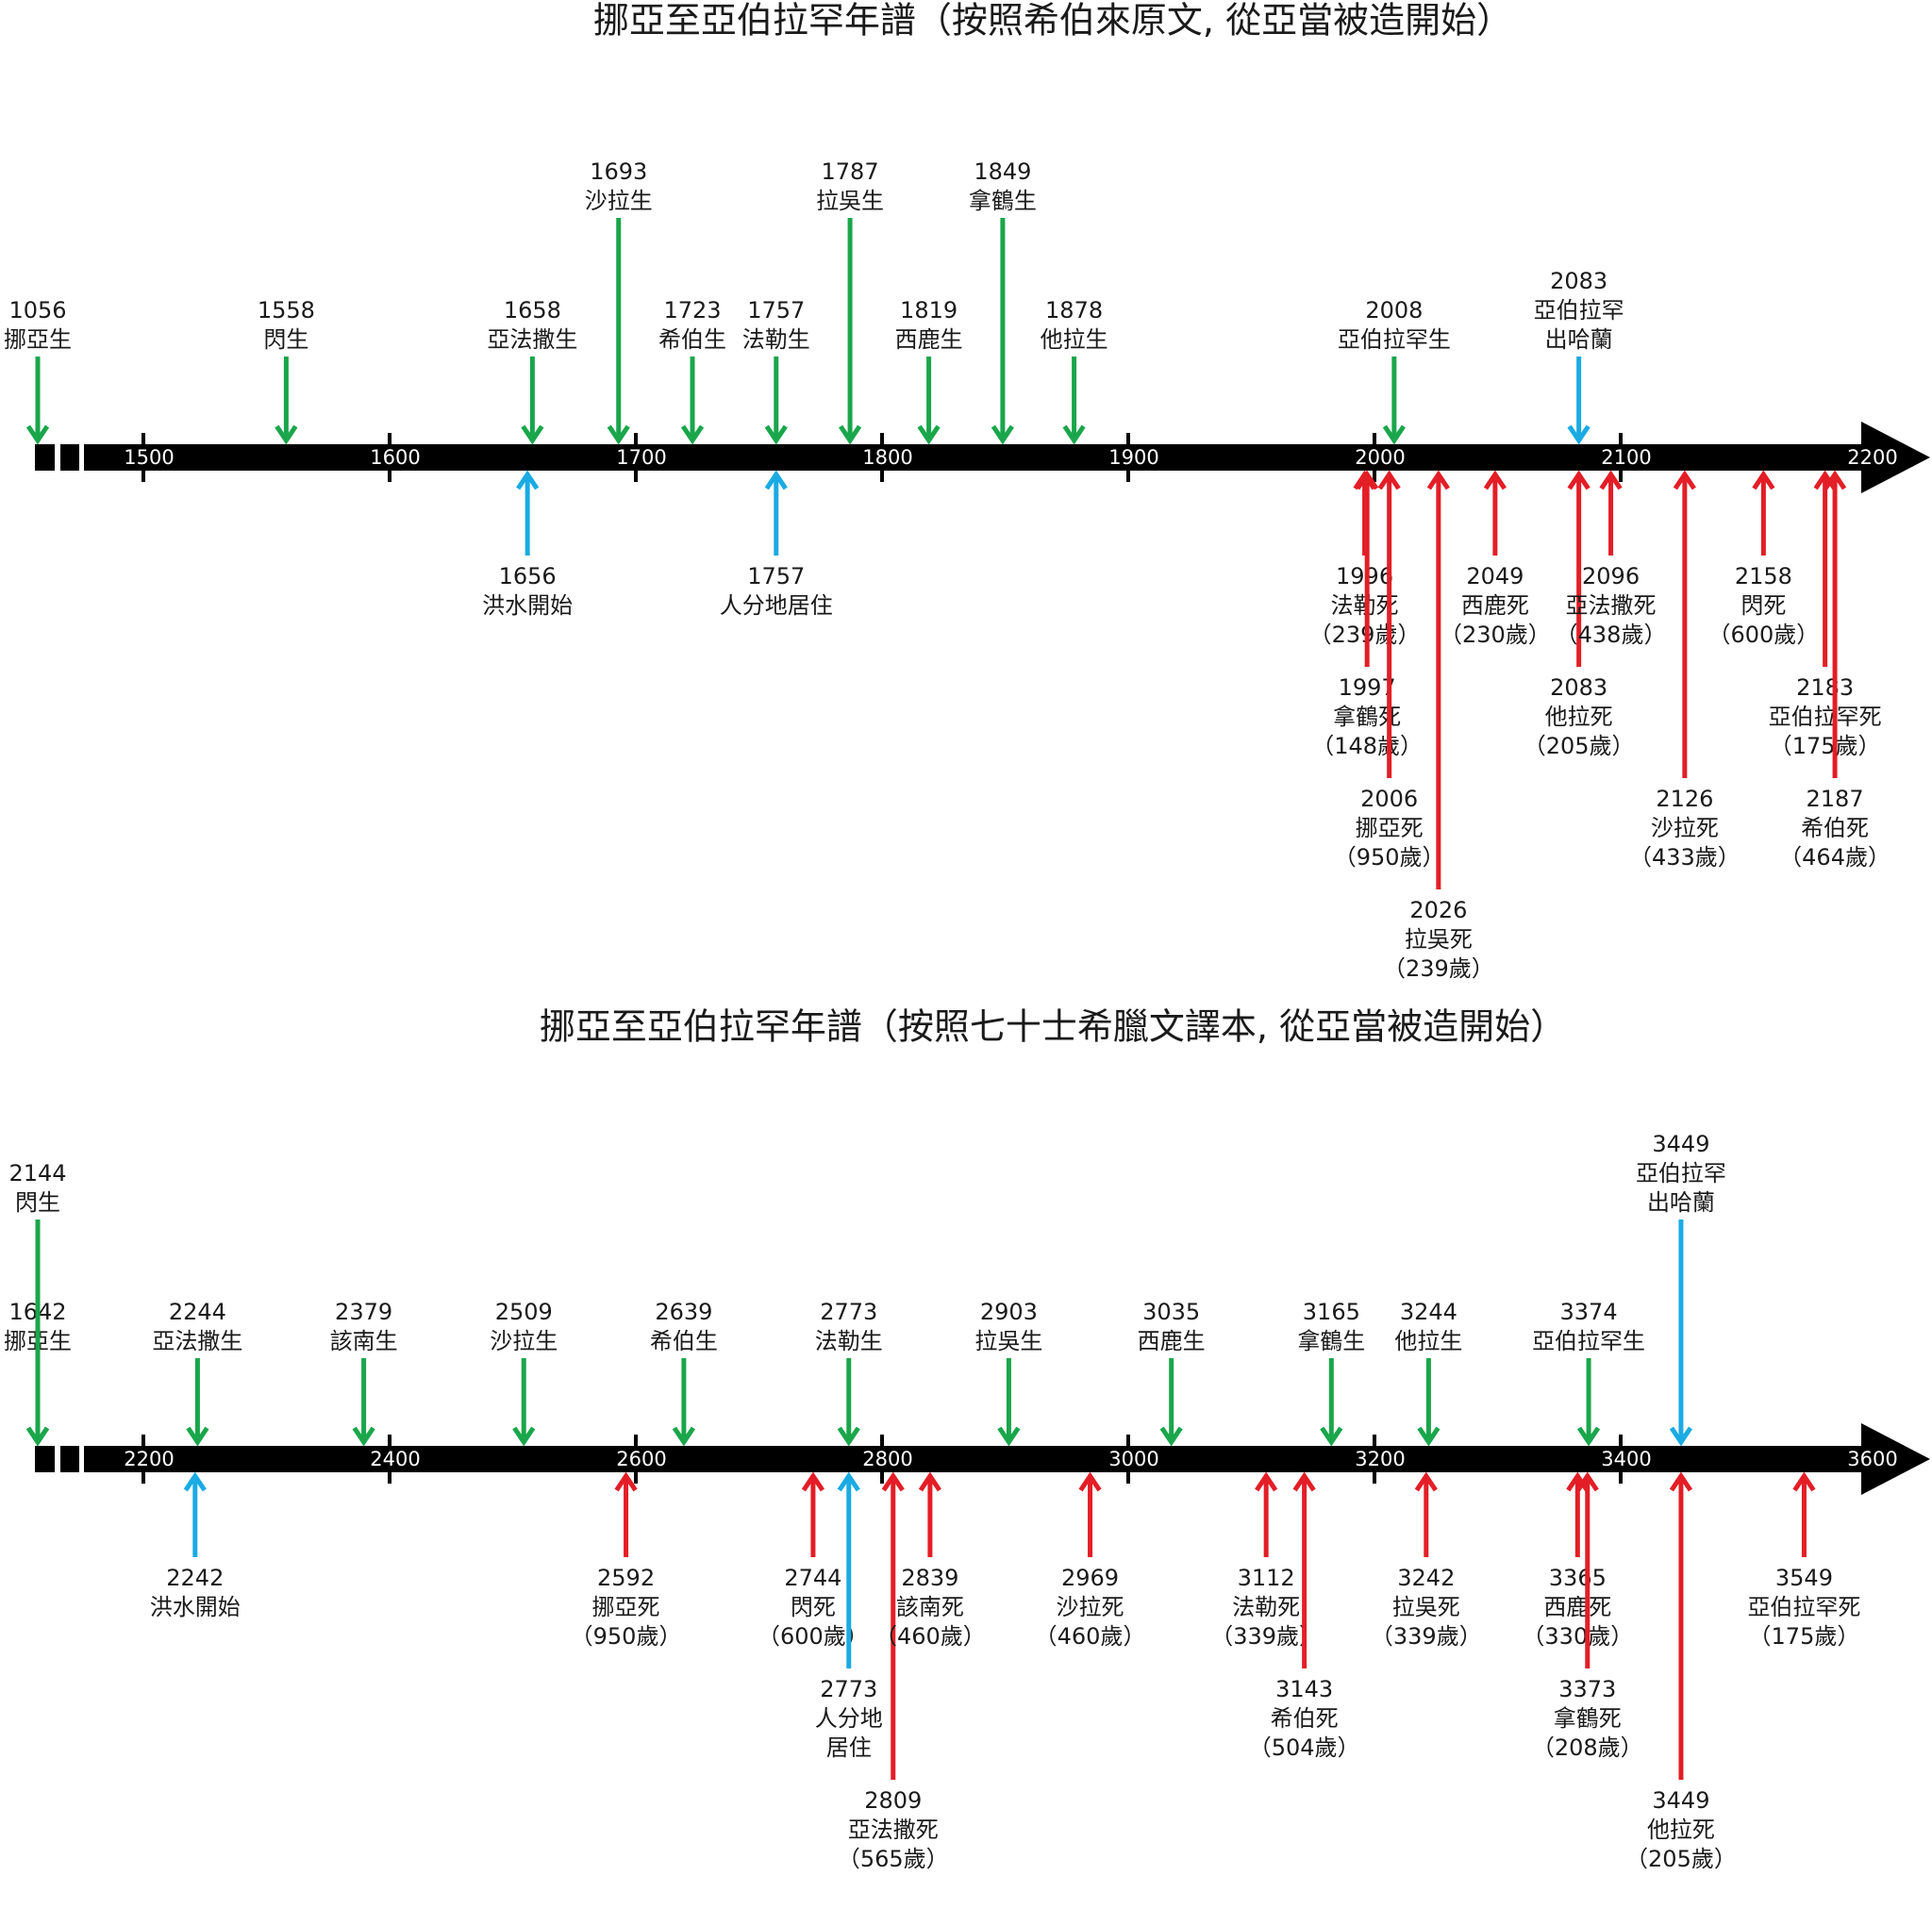  Describe the element at coordinates (1872, 1459) in the screenshot. I see `tick-label: 3600` at that location.